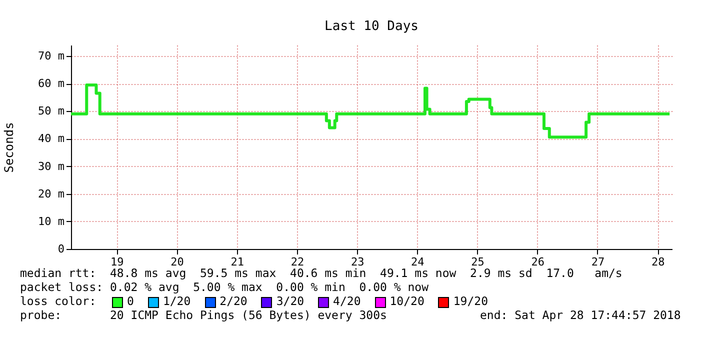 Image resolution: width=714 pixels, height=340 pixels. I want to click on text: 19/20, so click(470, 301).